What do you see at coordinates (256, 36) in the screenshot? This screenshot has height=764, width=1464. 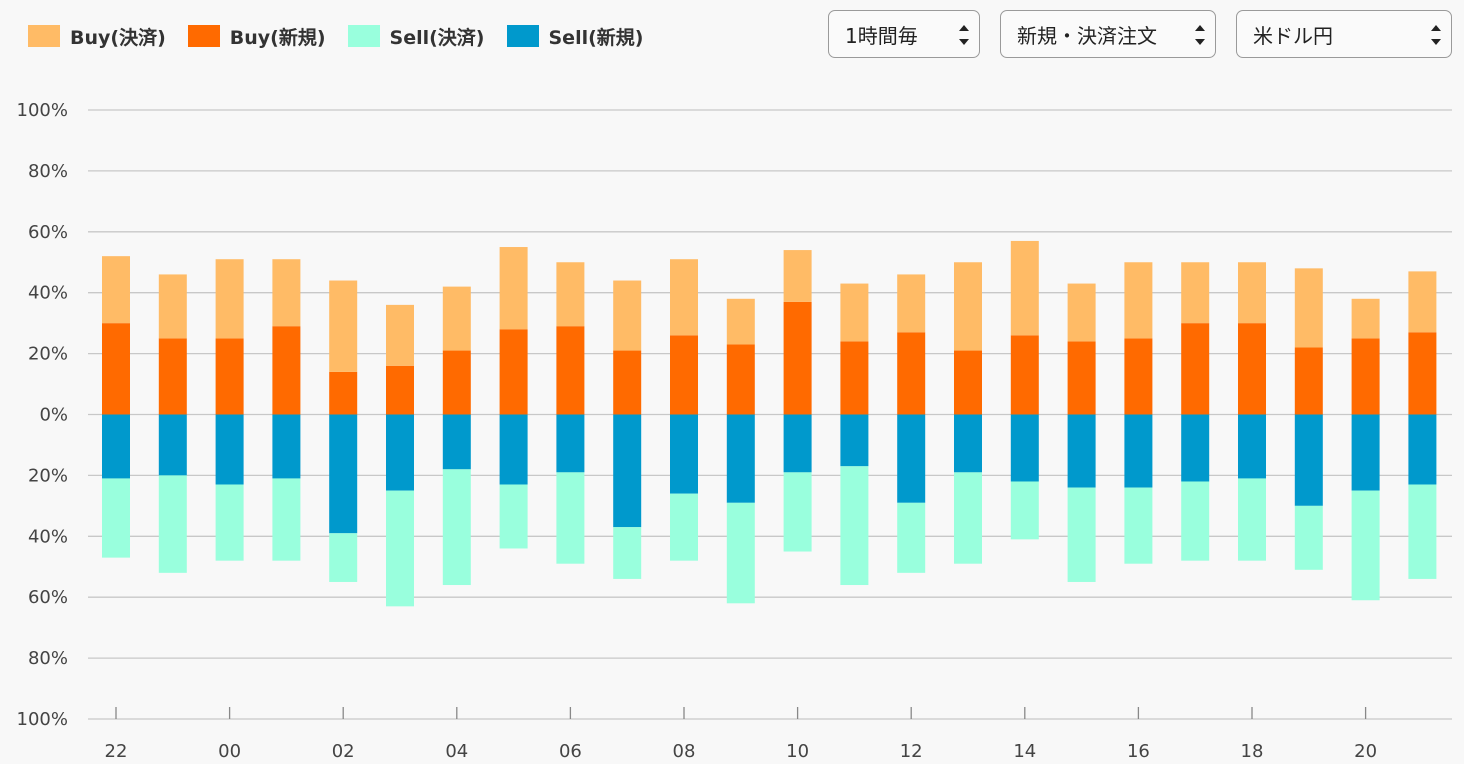 I see `legend-item-buy-new: Buy(新規)` at bounding box center [256, 36].